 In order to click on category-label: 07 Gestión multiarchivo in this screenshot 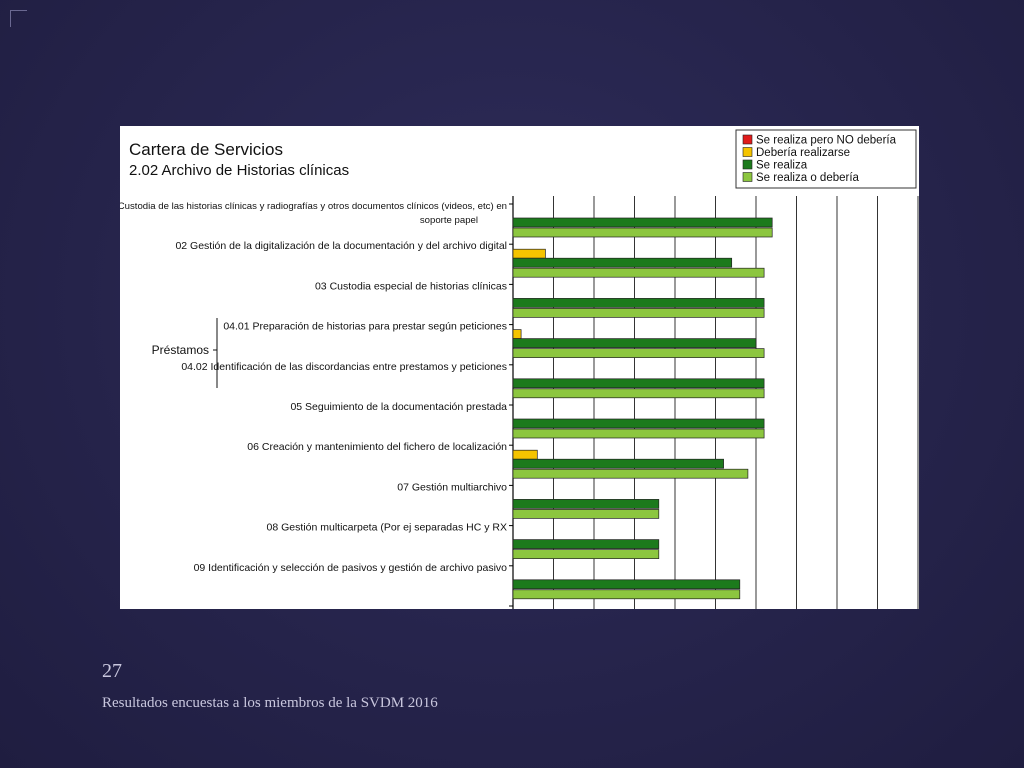, I will do `click(452, 487)`.